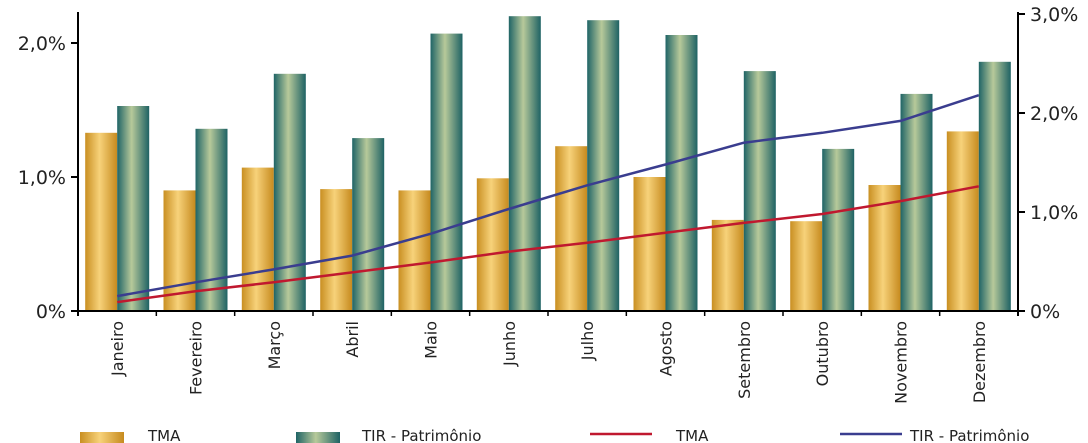  What do you see at coordinates (431, 340) in the screenshot?
I see `category-label-4: Maio` at bounding box center [431, 340].